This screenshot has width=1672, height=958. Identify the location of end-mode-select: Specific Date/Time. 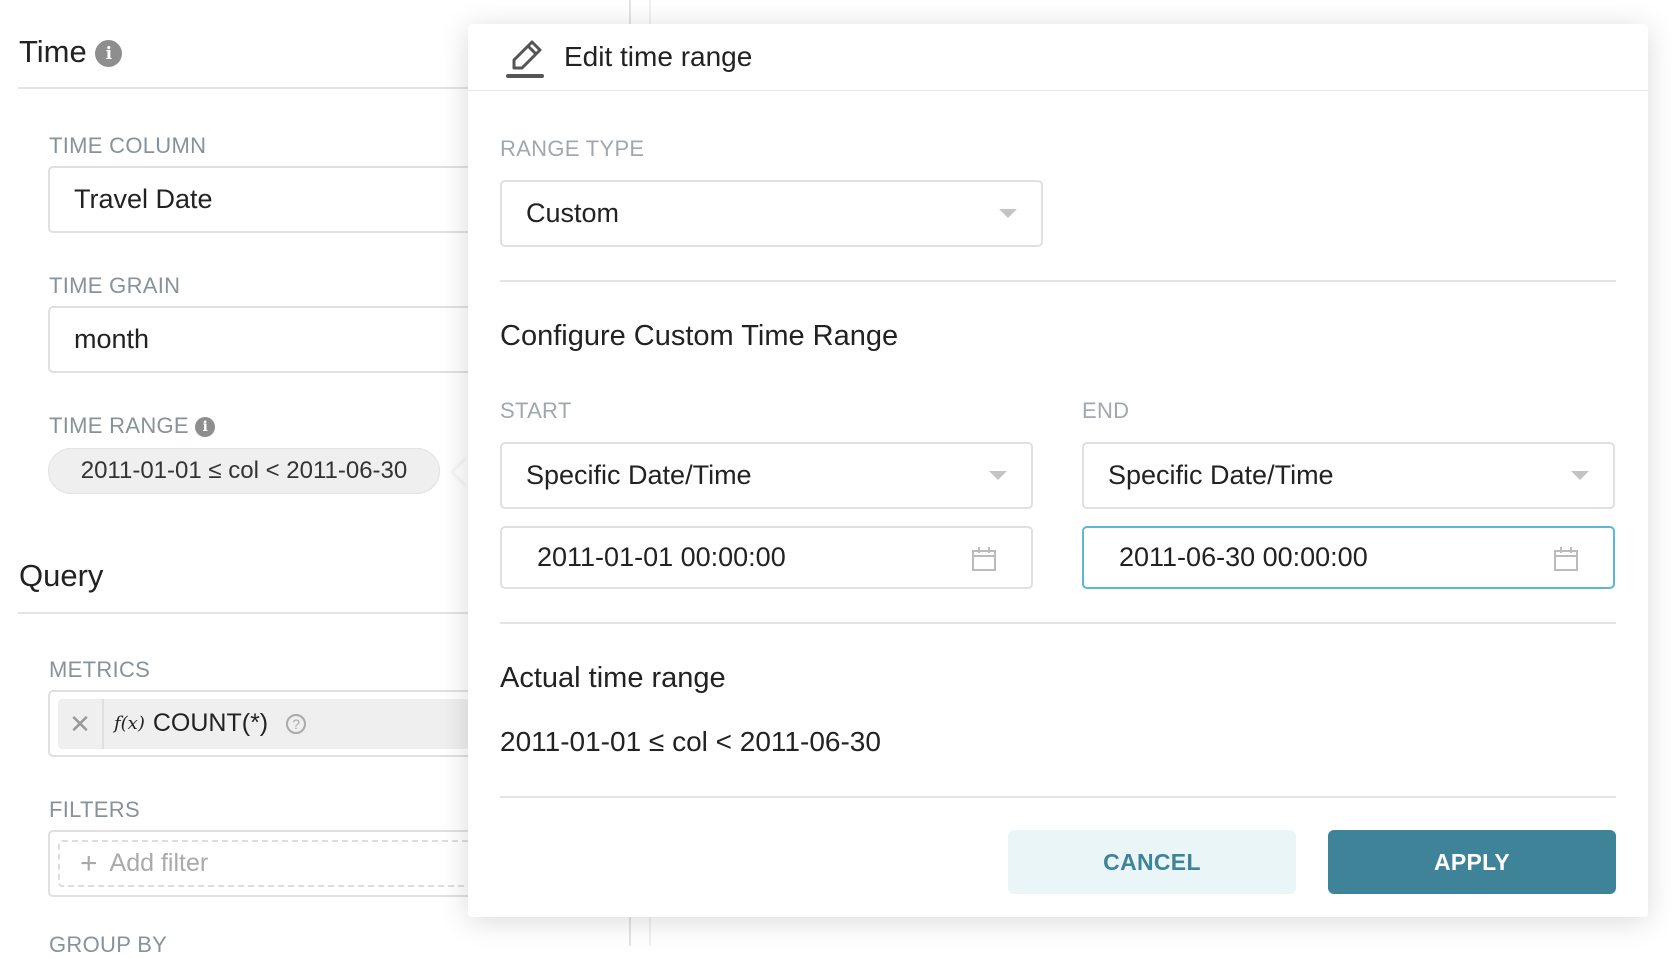
(1348, 475).